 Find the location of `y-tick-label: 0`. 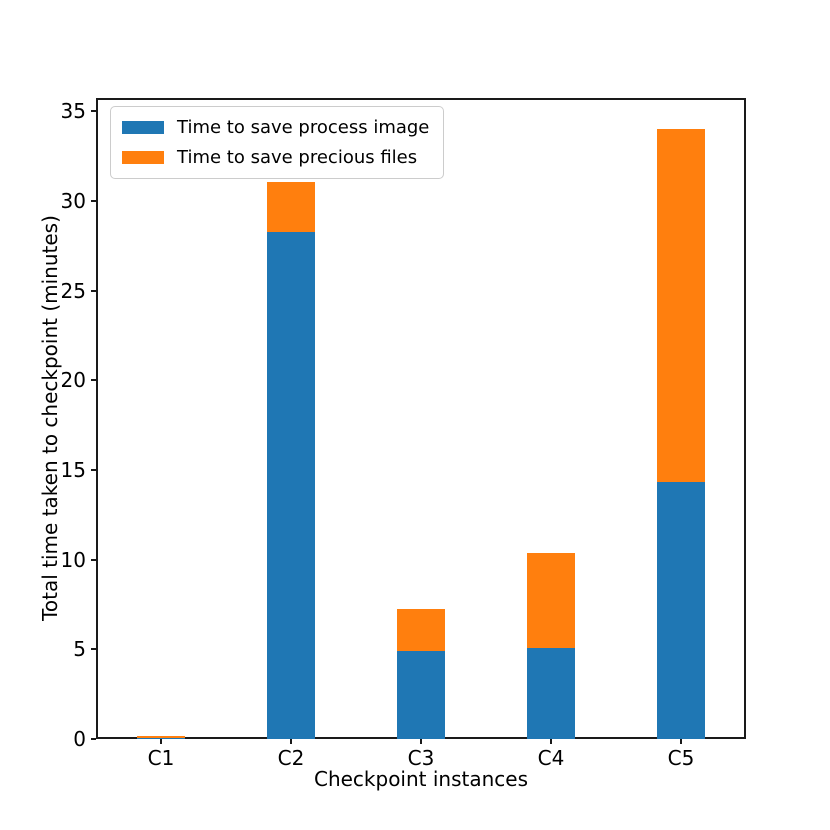

y-tick-label: 0 is located at coordinates (79, 739).